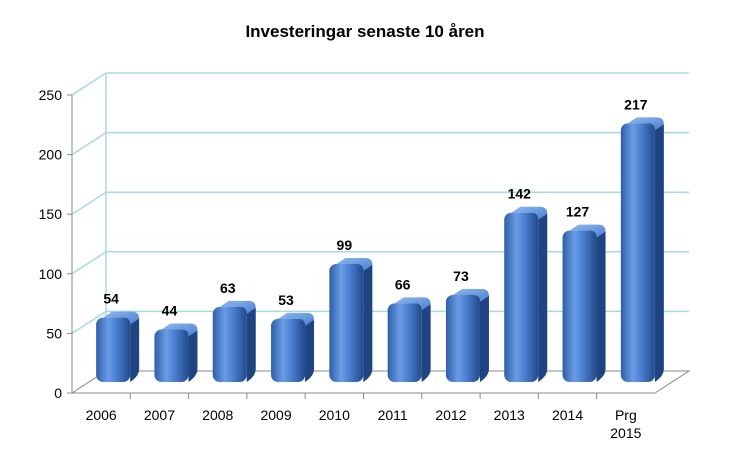 The image size is (729, 462). I want to click on y-axis-ticks: 0 50 100 150 200 250, so click(56, 244).